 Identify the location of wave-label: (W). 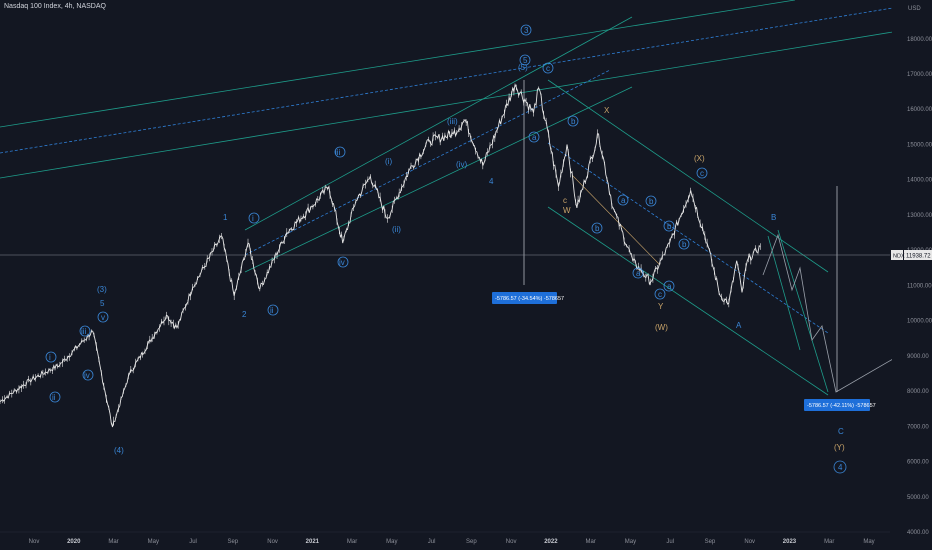
(661, 327).